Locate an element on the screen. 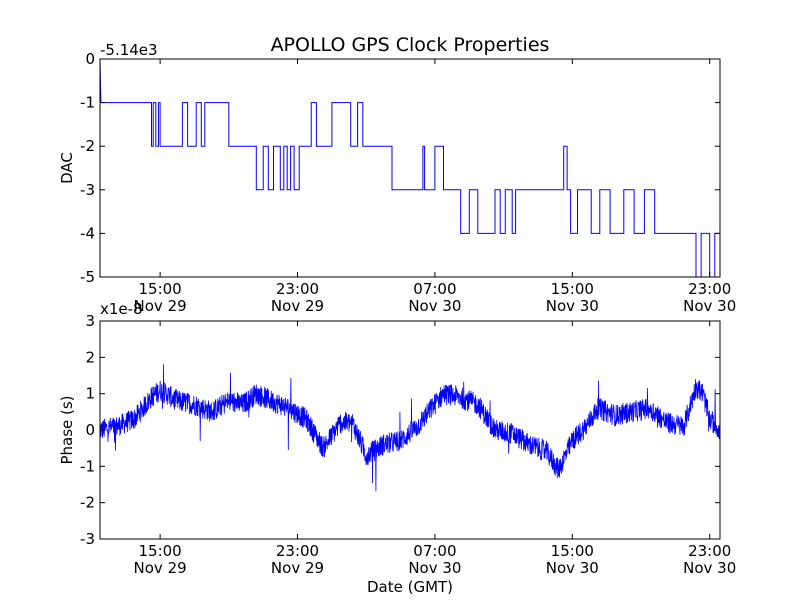  phase-y-tick-label: 1 is located at coordinates (90, 394).